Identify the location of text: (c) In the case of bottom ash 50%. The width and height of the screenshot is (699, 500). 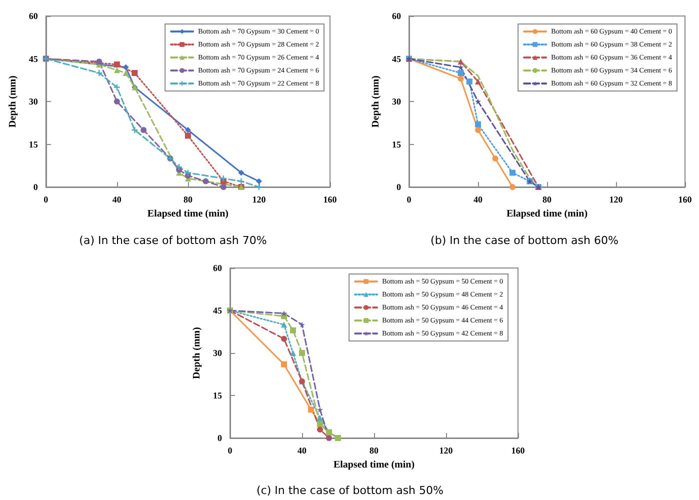
(350, 490).